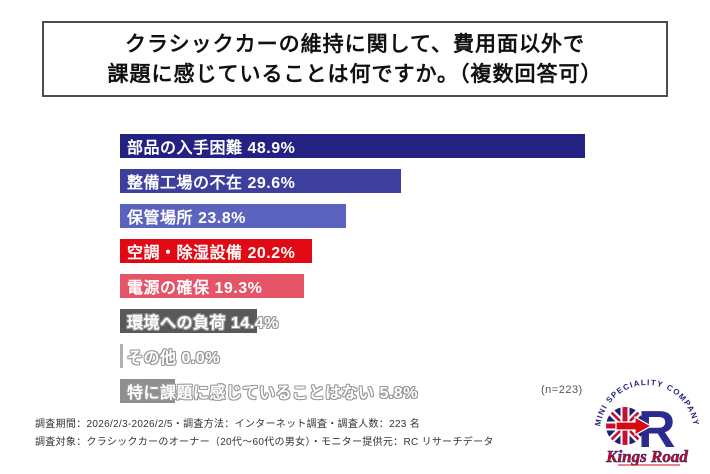 The width and height of the screenshot is (710, 474). What do you see at coordinates (355, 74) in the screenshot?
I see `chart-title-line2: 課題に感じていることは何ですか。（複数回答可）` at bounding box center [355, 74].